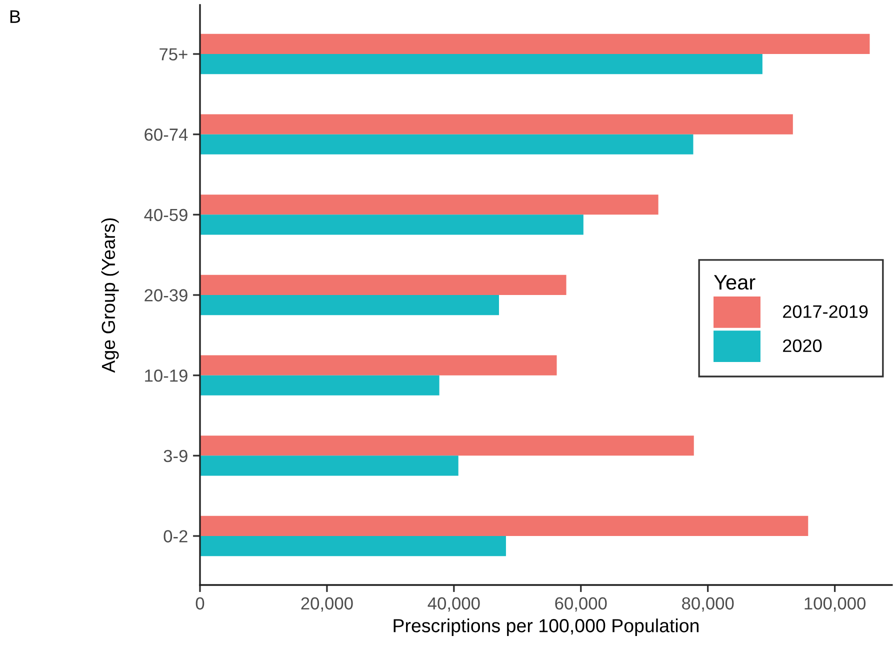 The height and width of the screenshot is (649, 894). Describe the element at coordinates (825, 311) in the screenshot. I see `legend-label: 2017-2019` at that location.